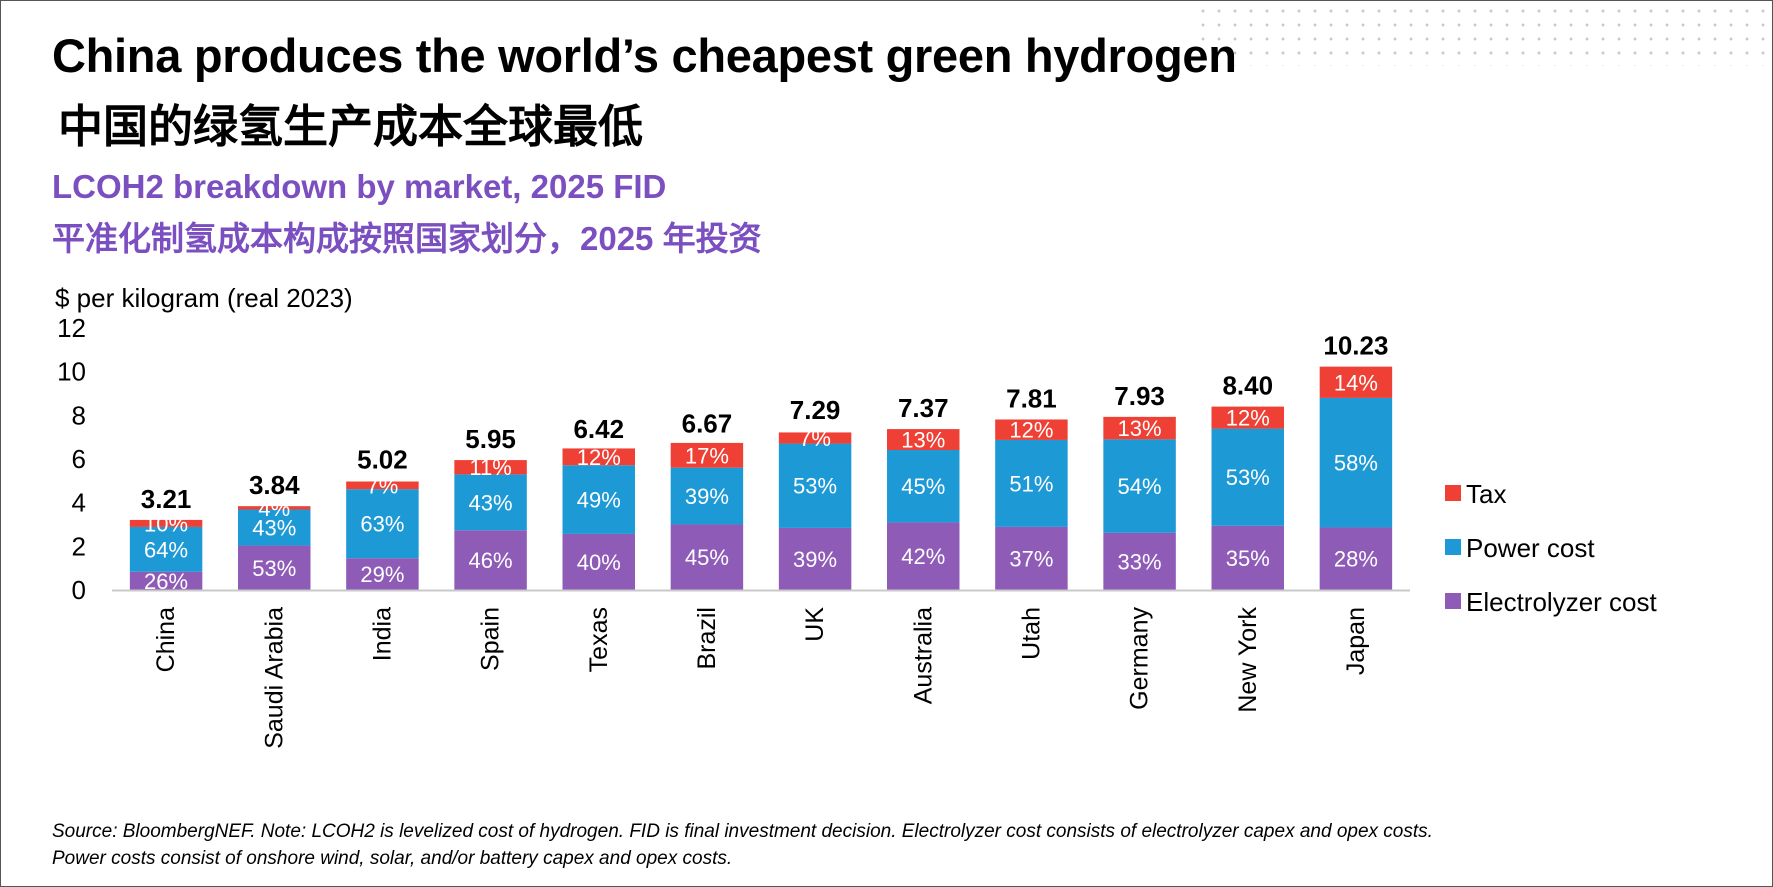 The width and height of the screenshot is (1773, 887). I want to click on data-label-tax: 4%, so click(274, 508).